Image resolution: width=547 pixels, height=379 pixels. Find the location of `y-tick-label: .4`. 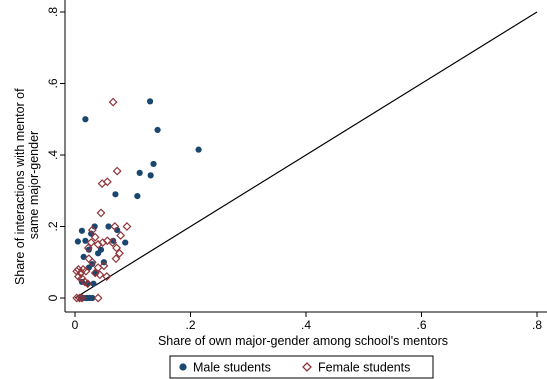

y-tick-label: .4 is located at coordinates (53, 155).